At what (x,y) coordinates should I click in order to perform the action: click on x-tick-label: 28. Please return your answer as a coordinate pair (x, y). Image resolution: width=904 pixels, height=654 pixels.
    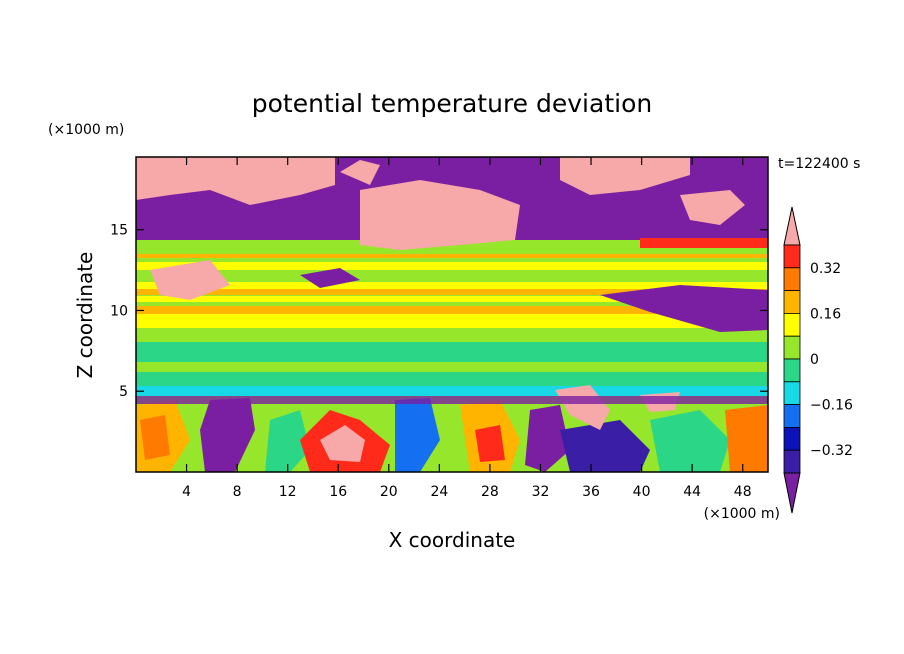
    Looking at the image, I should click on (490, 492).